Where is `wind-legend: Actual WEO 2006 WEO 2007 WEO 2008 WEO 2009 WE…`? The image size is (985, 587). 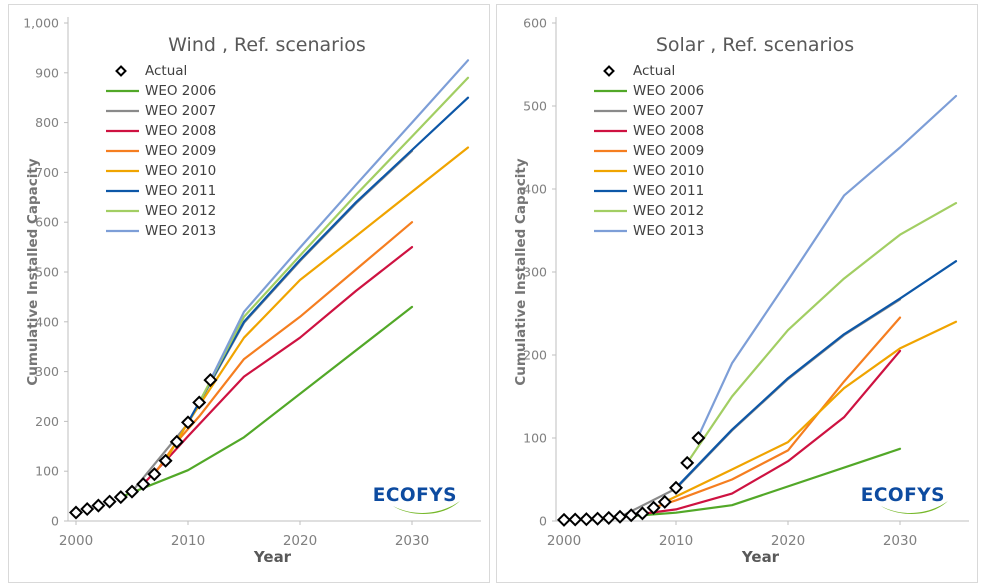 wind-legend: Actual WEO 2006 WEO 2007 WEO 2008 WEO 2009 WE… is located at coordinates (161, 151).